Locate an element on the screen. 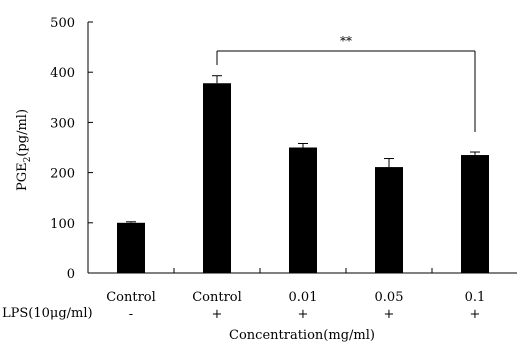 The width and height of the screenshot is (517, 347). y-tick-label: 100 is located at coordinates (62, 224).